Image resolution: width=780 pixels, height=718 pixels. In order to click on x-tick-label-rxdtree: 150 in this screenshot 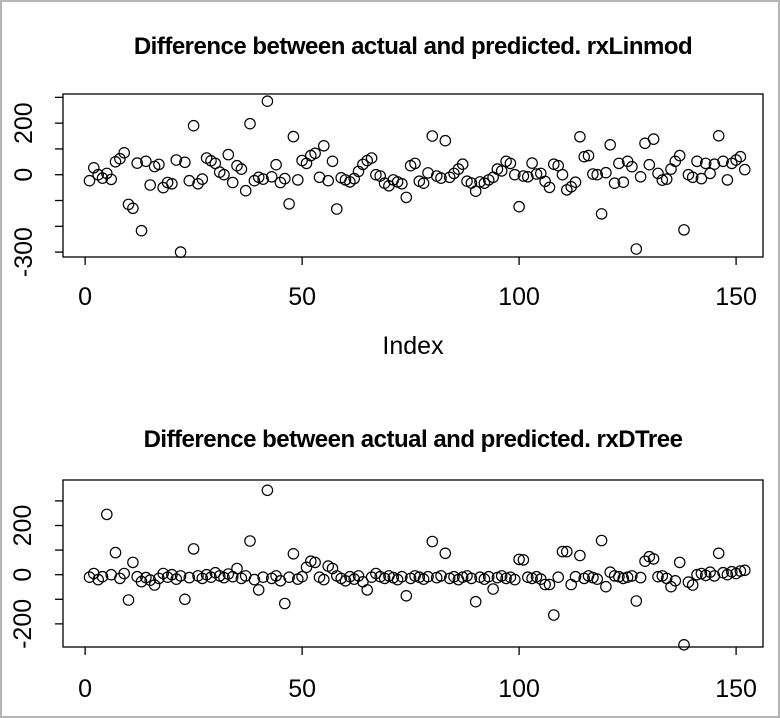, I will do `click(736, 689)`.